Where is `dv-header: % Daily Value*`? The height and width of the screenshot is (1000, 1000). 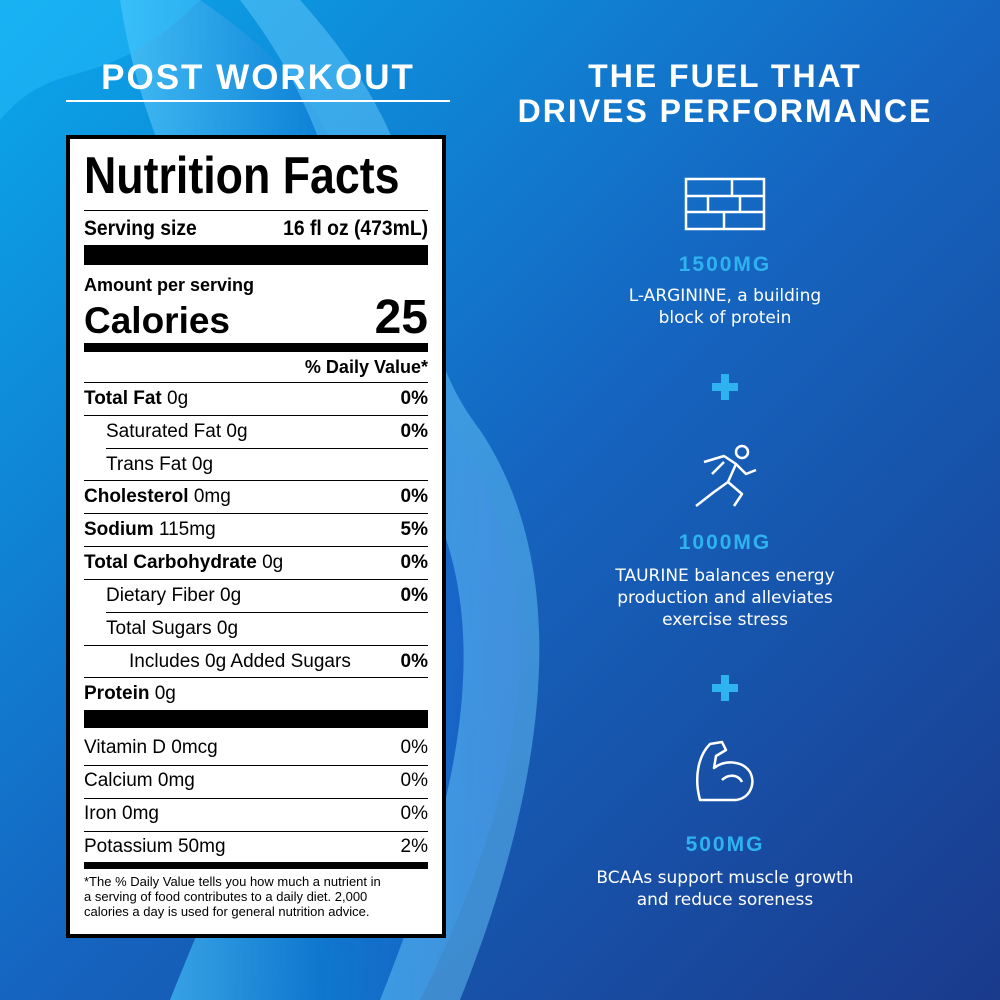
dv-header: % Daily Value* is located at coordinates (366, 367).